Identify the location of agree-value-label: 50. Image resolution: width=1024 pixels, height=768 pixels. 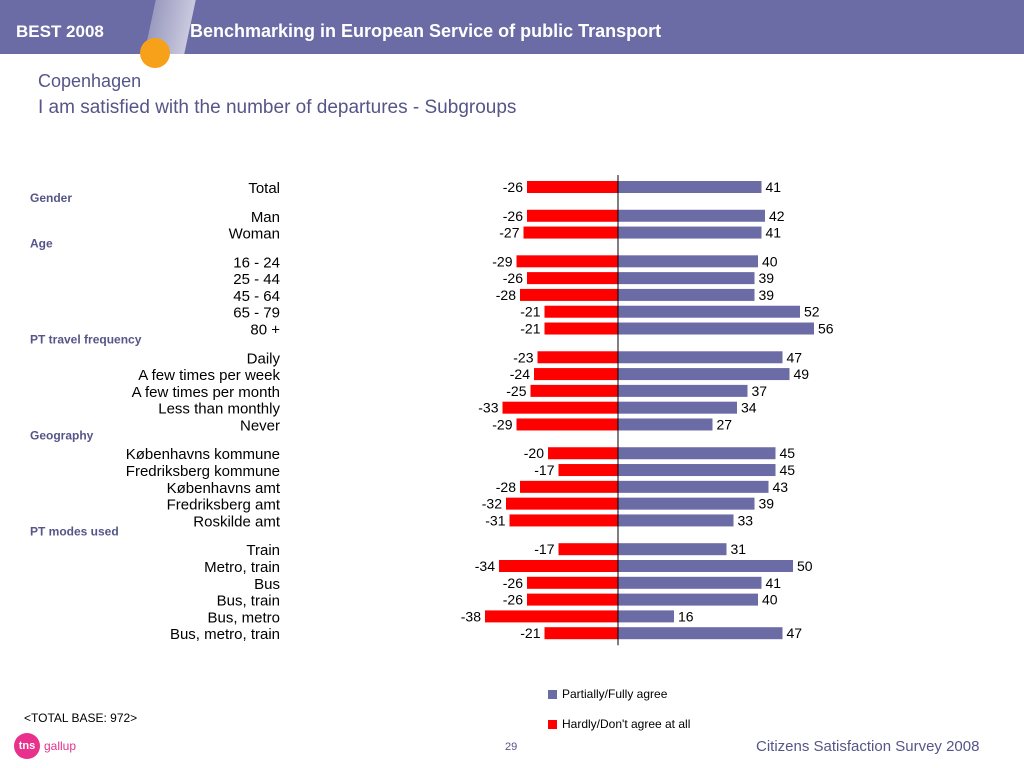
(805, 566).